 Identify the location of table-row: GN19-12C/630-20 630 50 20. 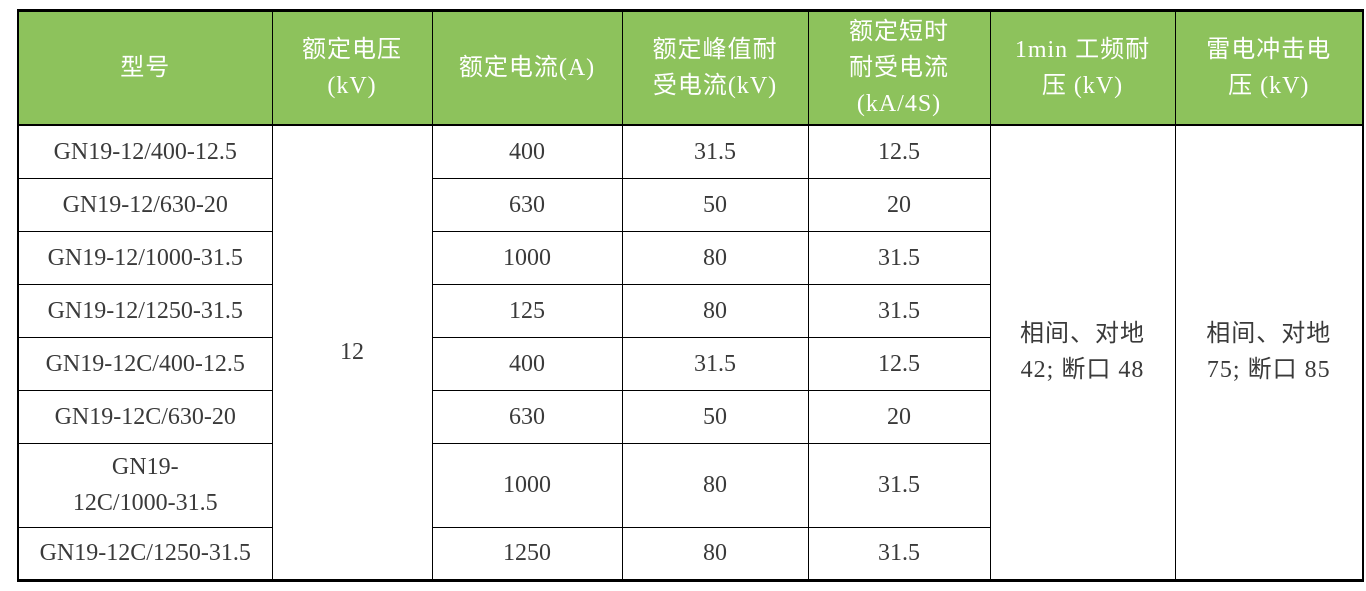
(690, 416).